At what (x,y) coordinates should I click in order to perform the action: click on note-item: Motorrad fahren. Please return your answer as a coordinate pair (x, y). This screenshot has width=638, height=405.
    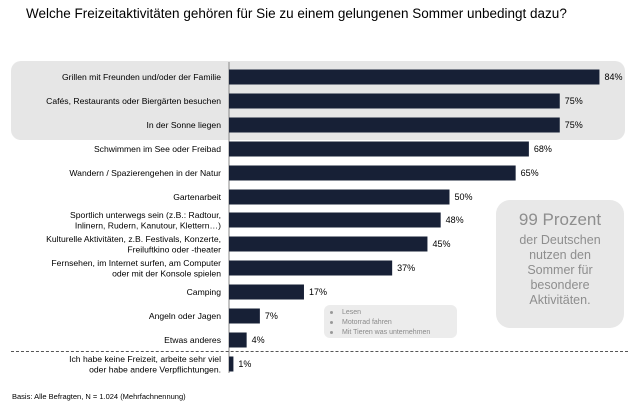
    Looking at the image, I should click on (390, 322).